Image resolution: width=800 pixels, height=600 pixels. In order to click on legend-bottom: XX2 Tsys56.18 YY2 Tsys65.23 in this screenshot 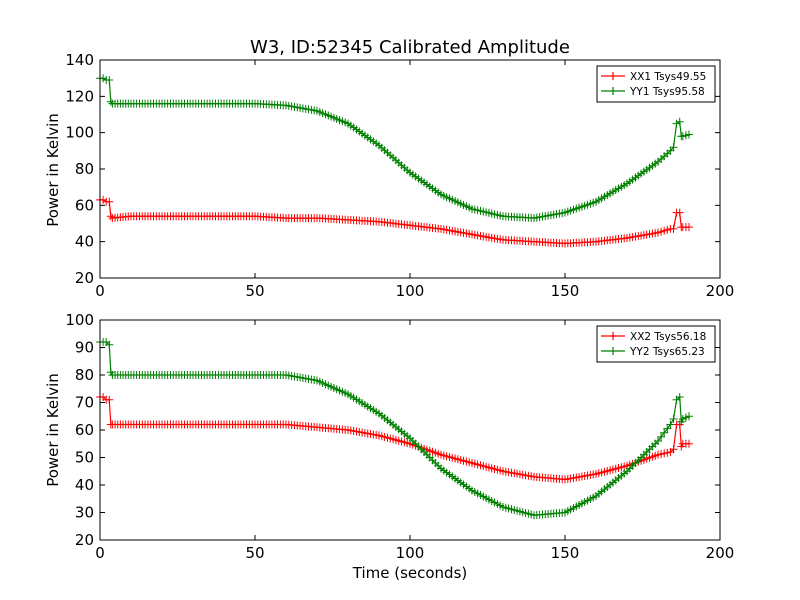, I will do `click(656, 344)`.